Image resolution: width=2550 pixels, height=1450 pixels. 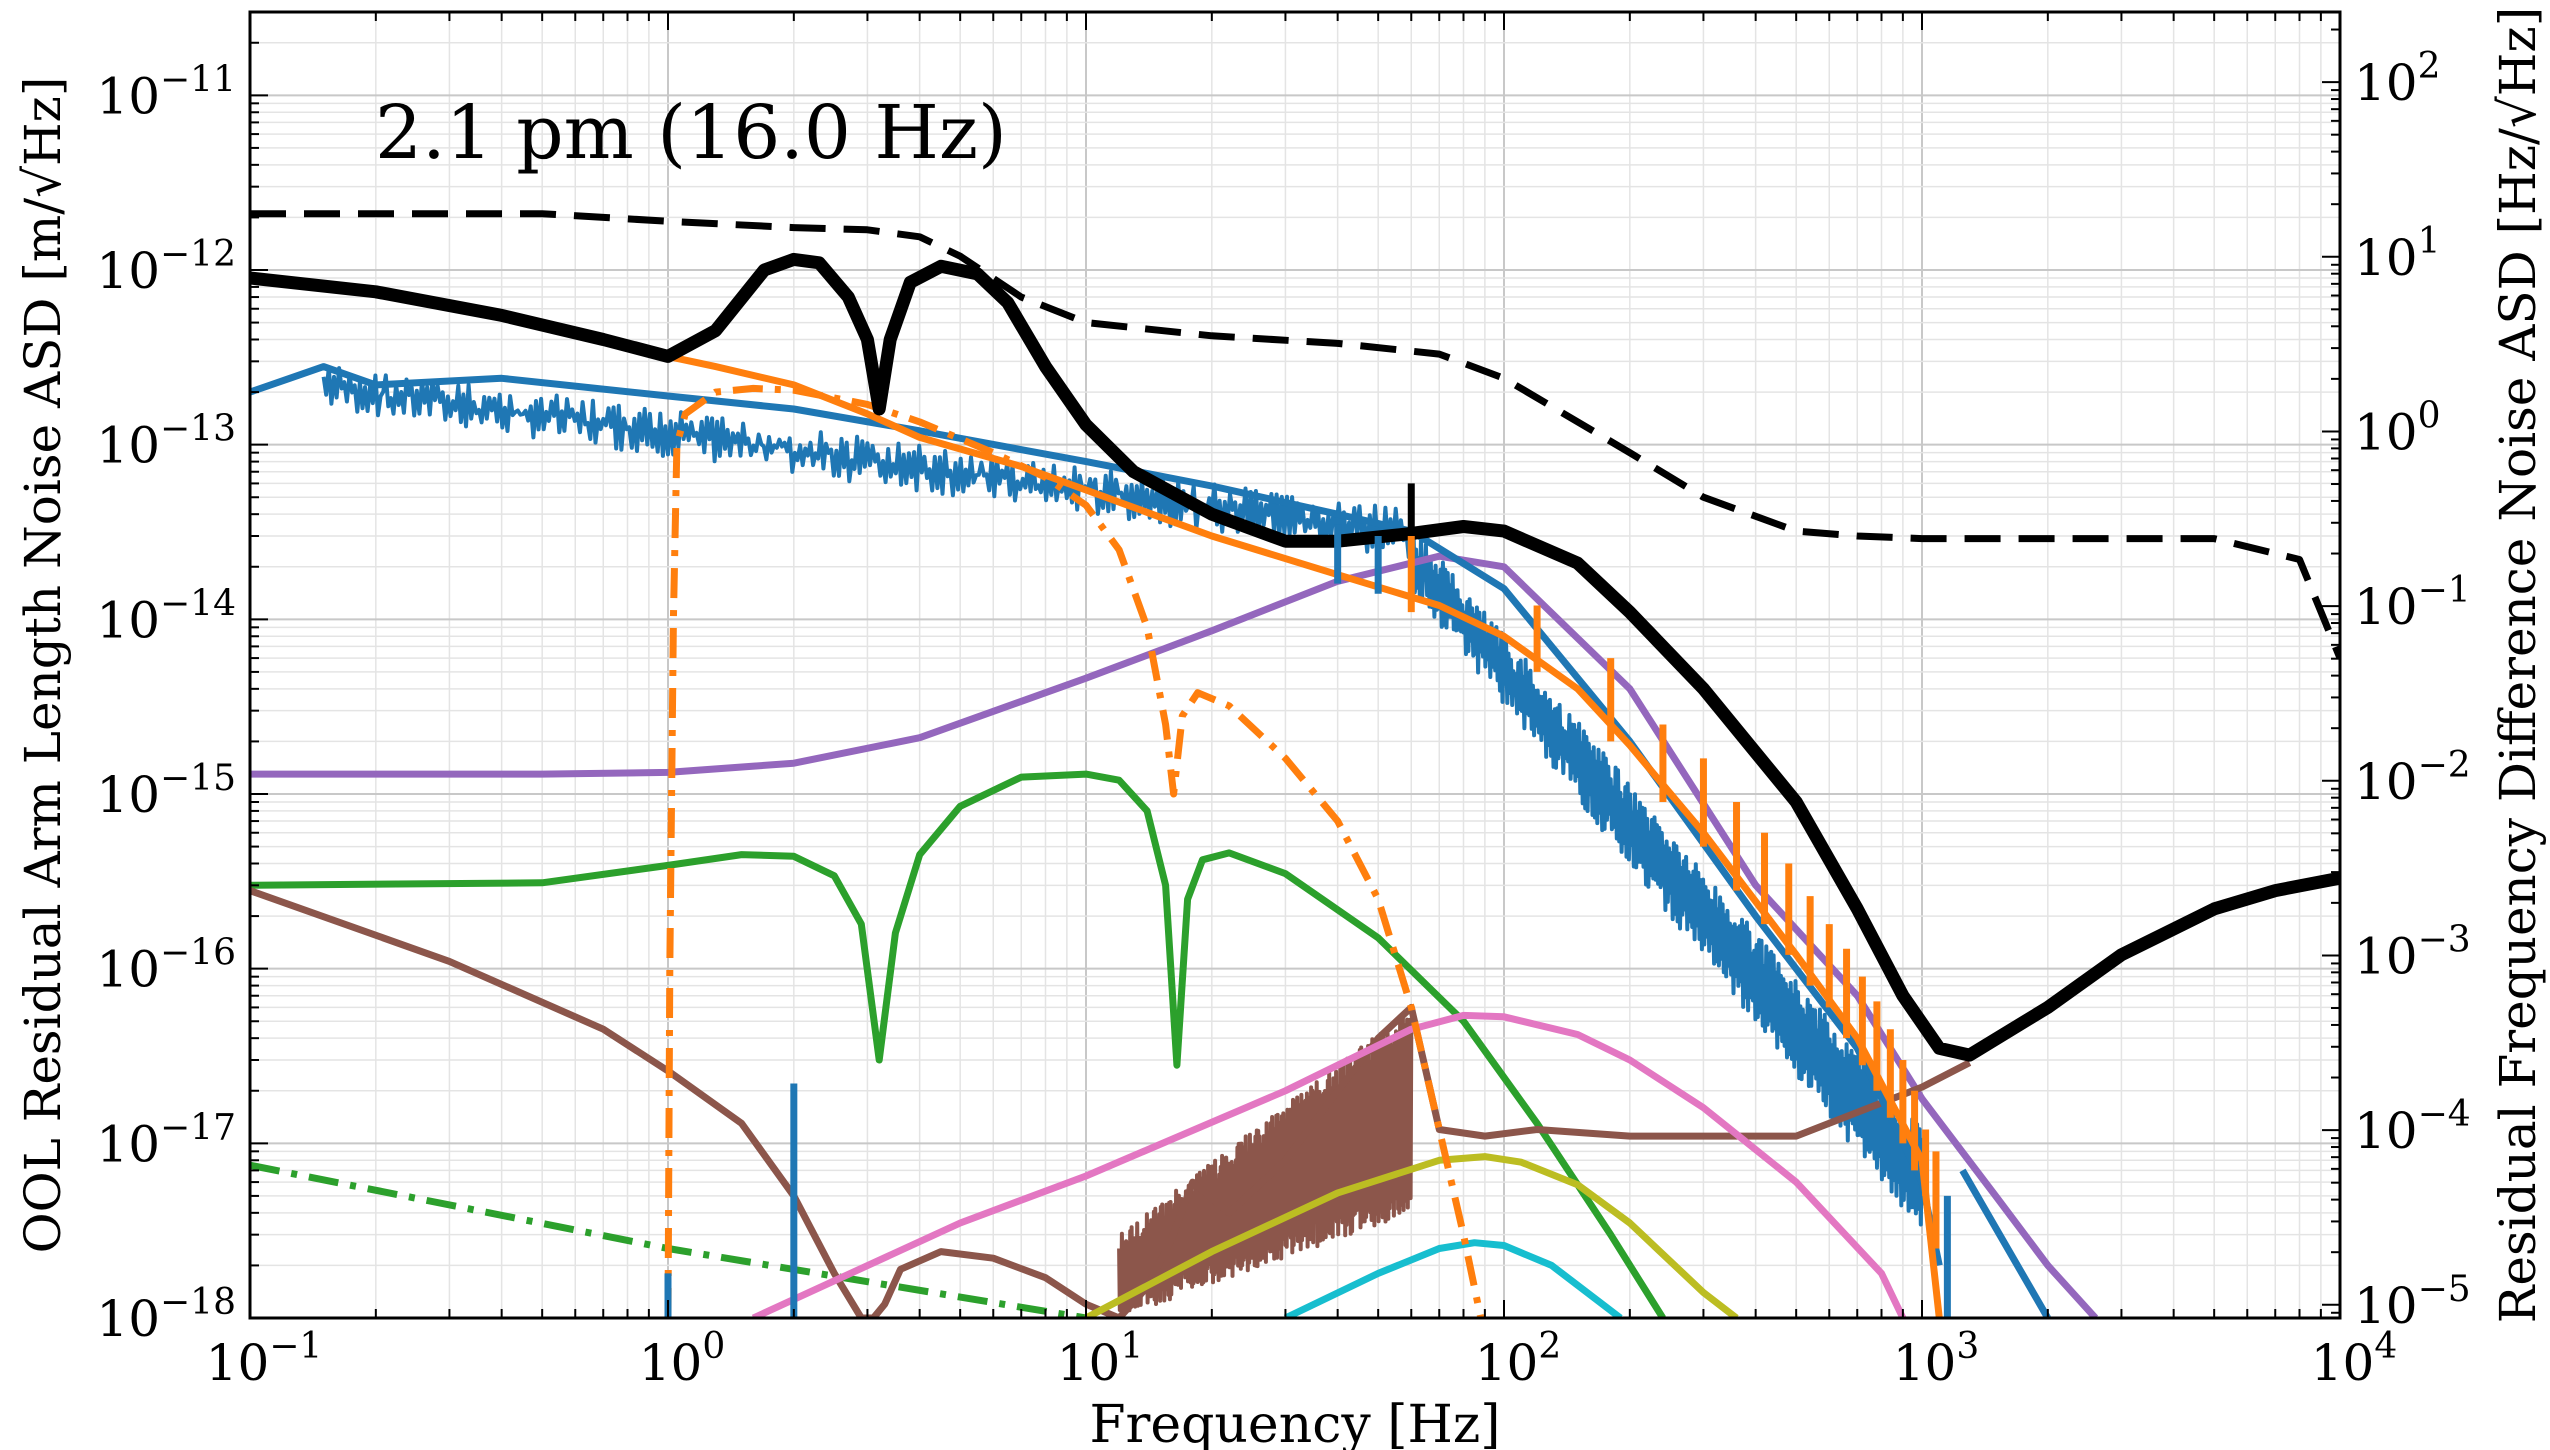 What do you see at coordinates (1549, 1346) in the screenshot?
I see `x-tick-label-exponent: 2` at bounding box center [1549, 1346].